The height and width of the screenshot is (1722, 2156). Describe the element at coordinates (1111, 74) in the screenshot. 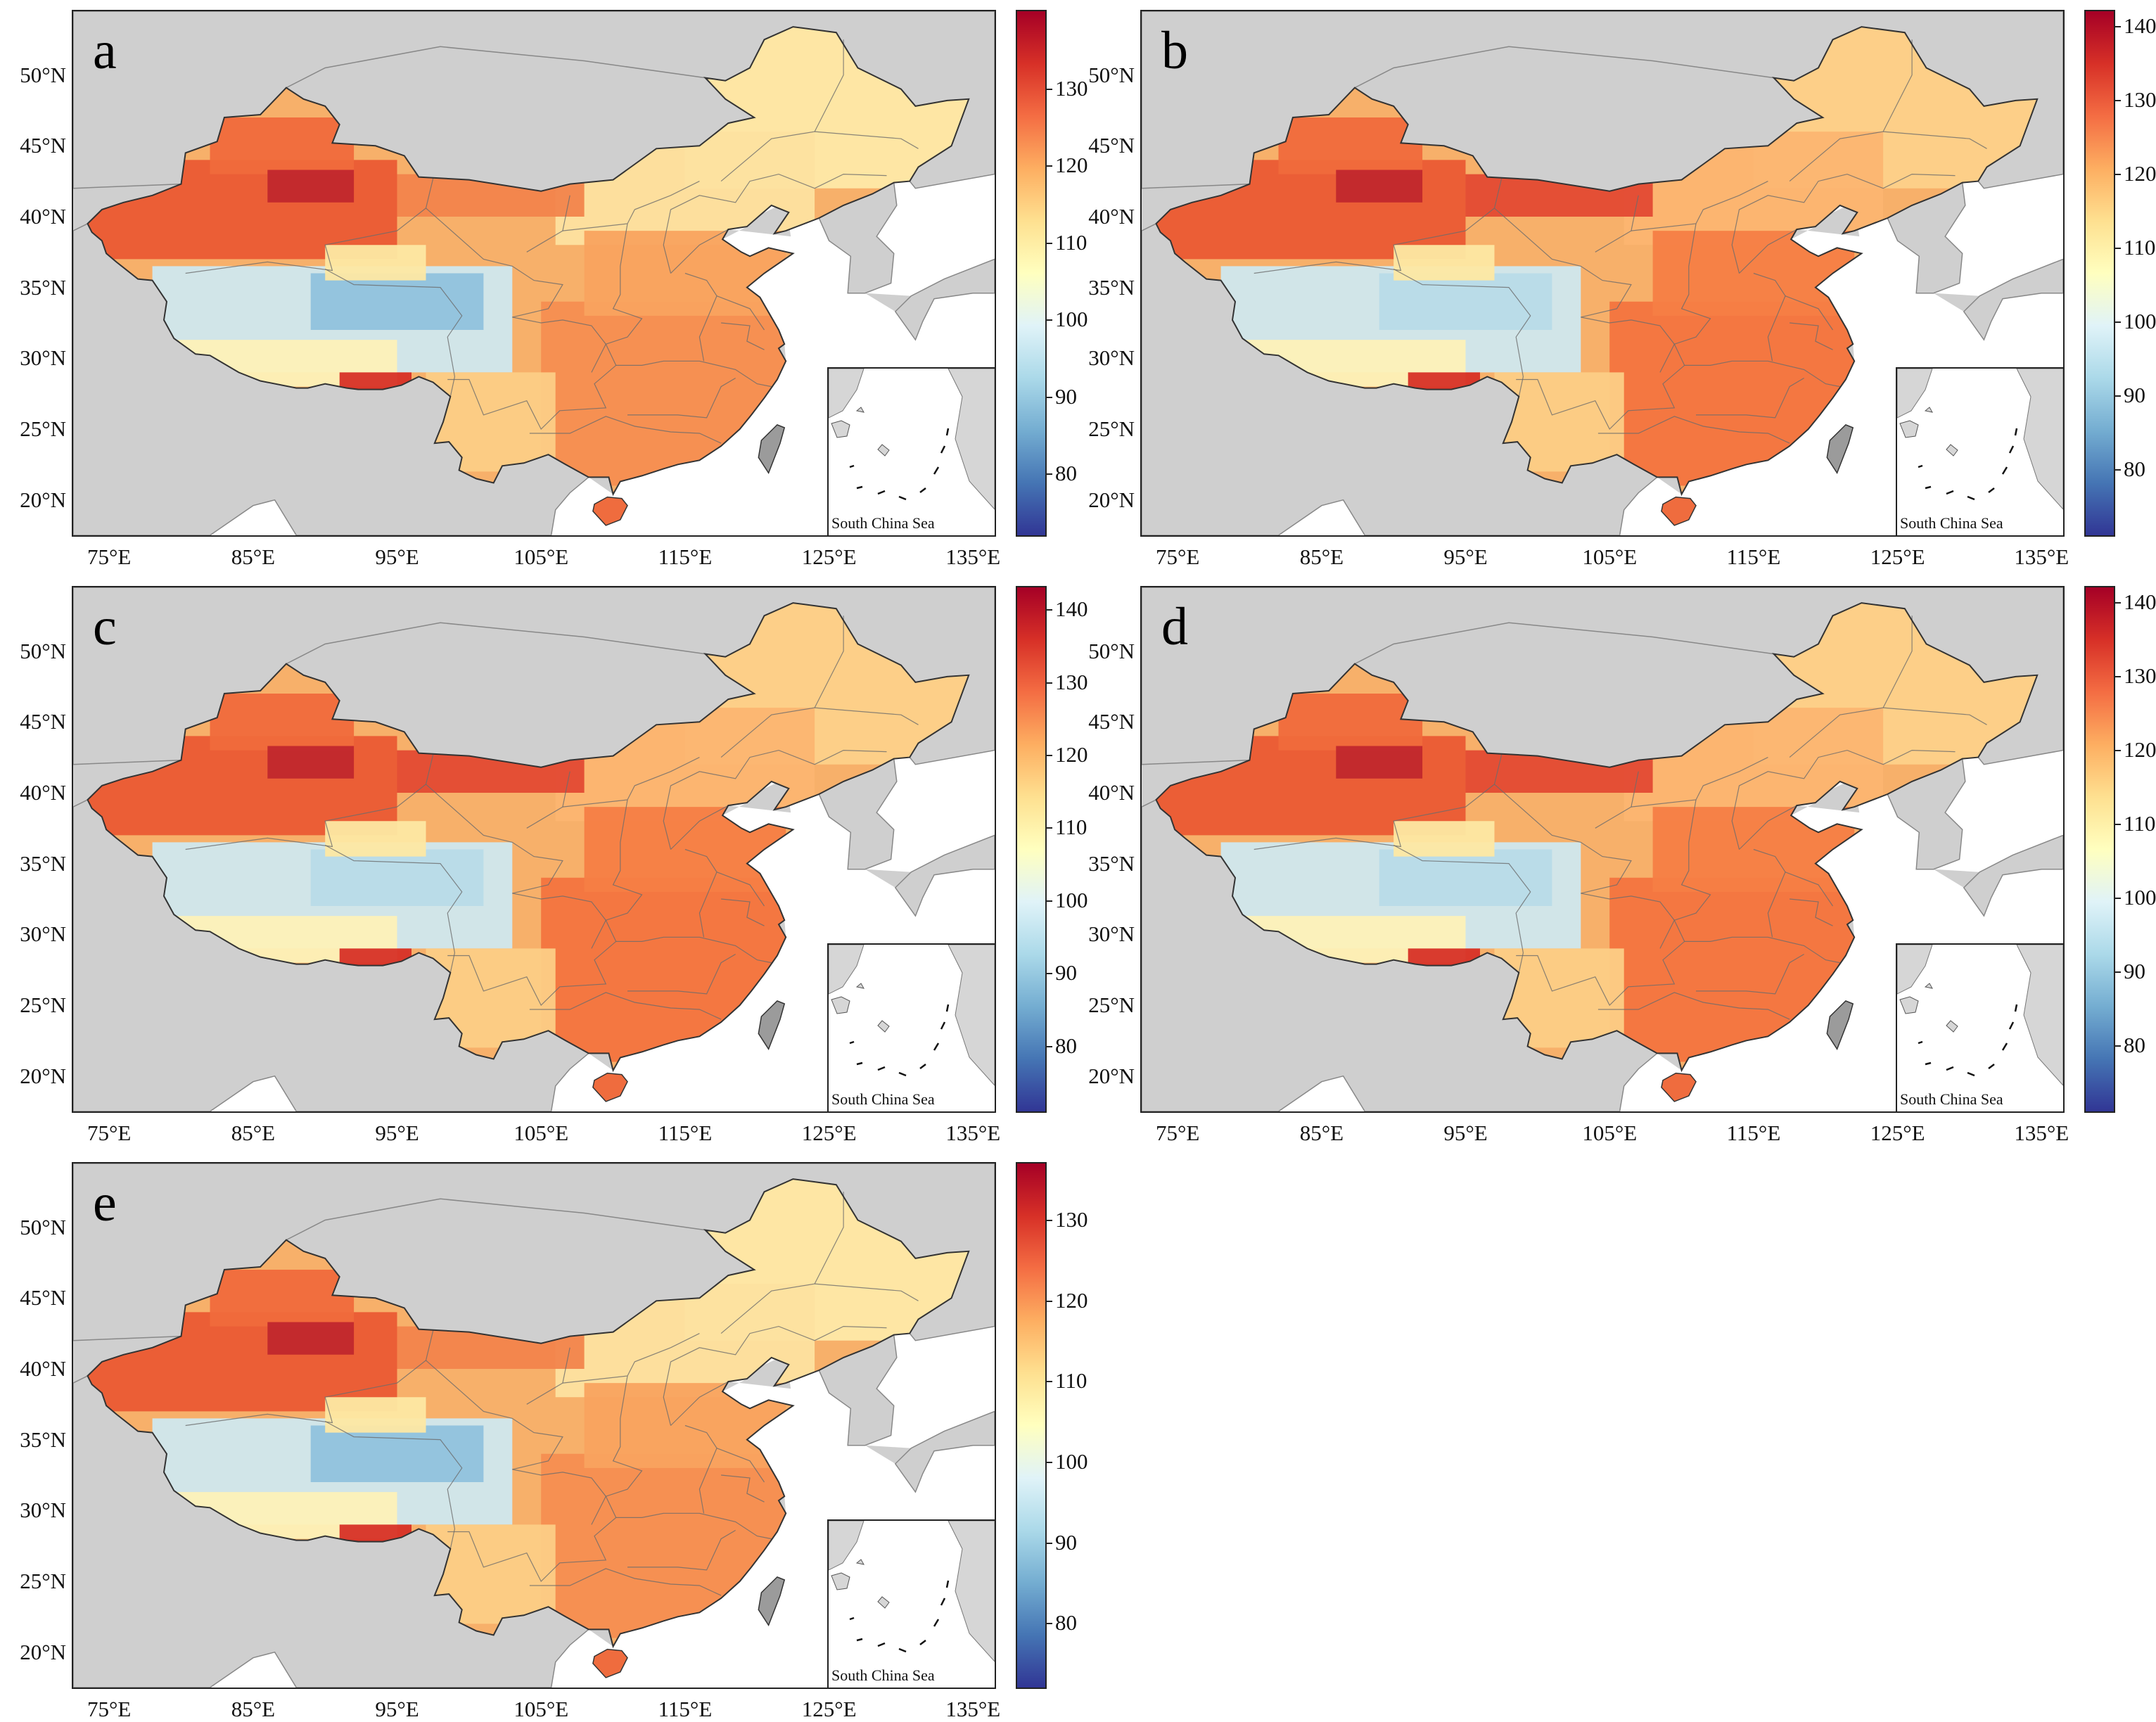

I see `latitude-label: 50°N` at that location.